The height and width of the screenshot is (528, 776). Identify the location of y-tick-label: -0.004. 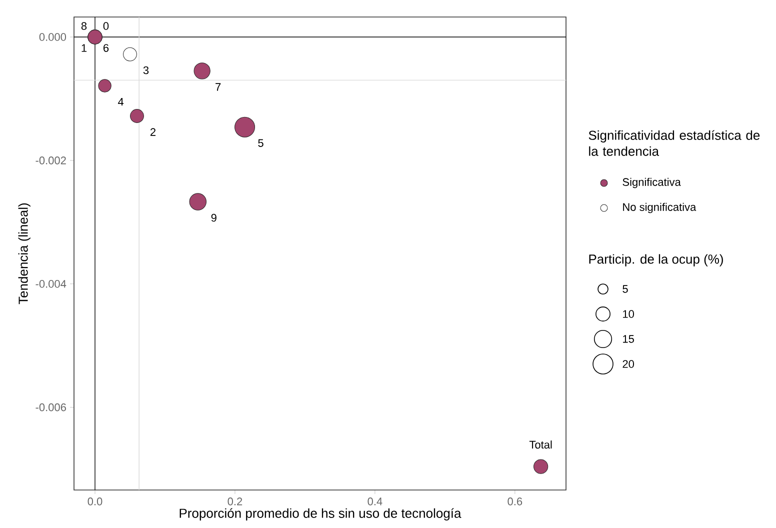
(51, 284).